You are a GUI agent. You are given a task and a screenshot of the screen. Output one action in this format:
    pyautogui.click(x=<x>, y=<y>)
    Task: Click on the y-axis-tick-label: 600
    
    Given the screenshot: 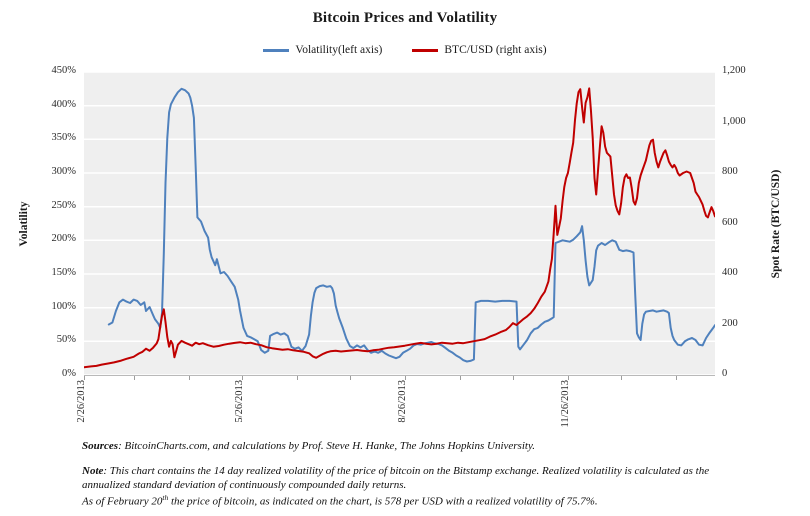 What is the action you would take?
    pyautogui.click(x=730, y=222)
    